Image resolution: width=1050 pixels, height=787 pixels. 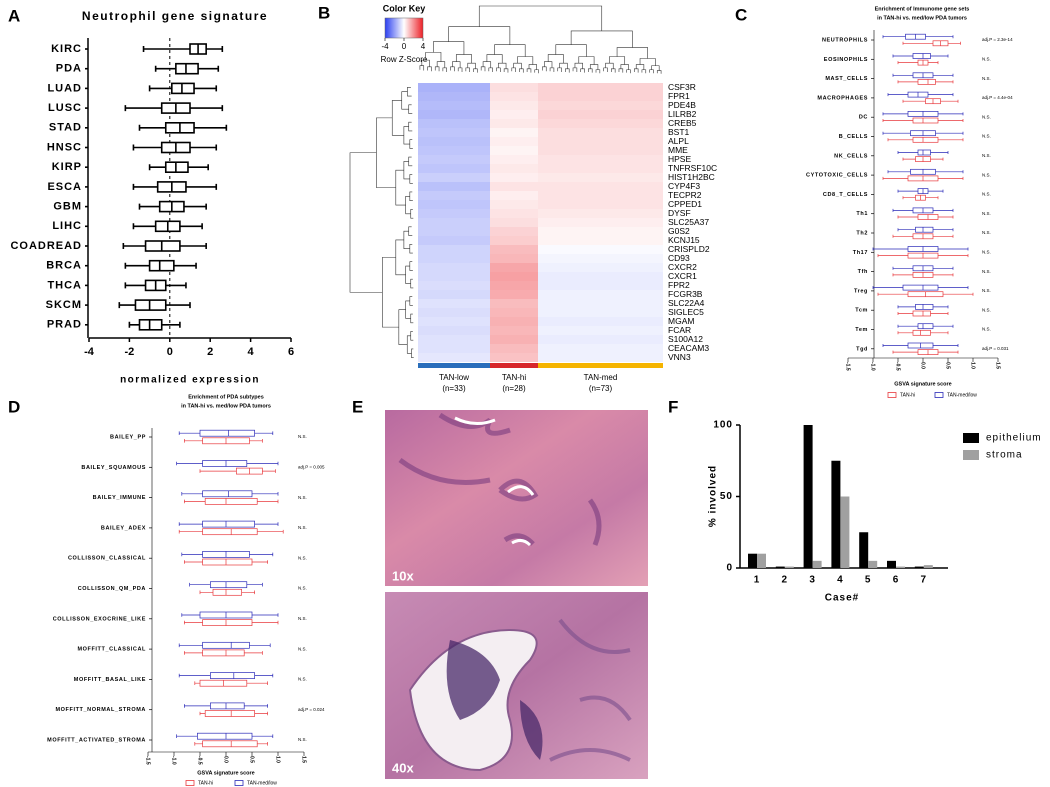 I want to click on row-label: LILRB2, so click(x=682, y=114).